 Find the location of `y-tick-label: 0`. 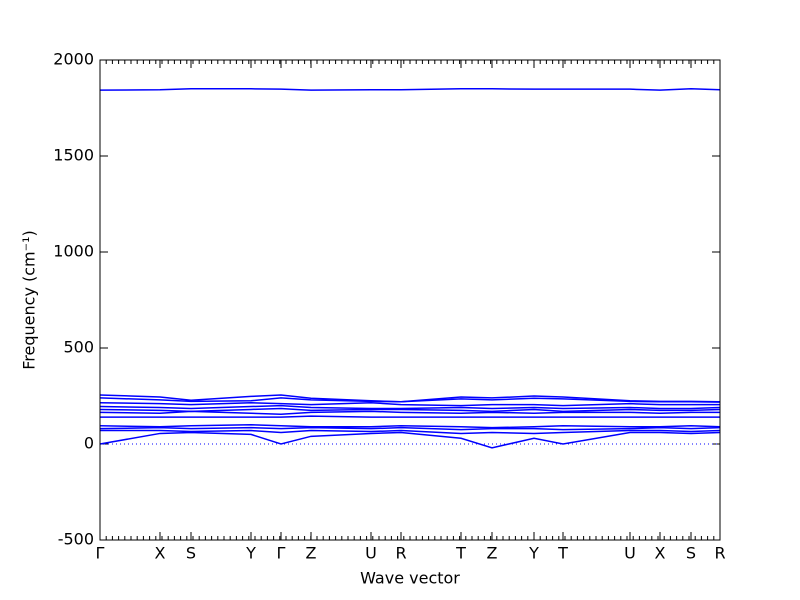

y-tick-label: 0 is located at coordinates (89, 443).